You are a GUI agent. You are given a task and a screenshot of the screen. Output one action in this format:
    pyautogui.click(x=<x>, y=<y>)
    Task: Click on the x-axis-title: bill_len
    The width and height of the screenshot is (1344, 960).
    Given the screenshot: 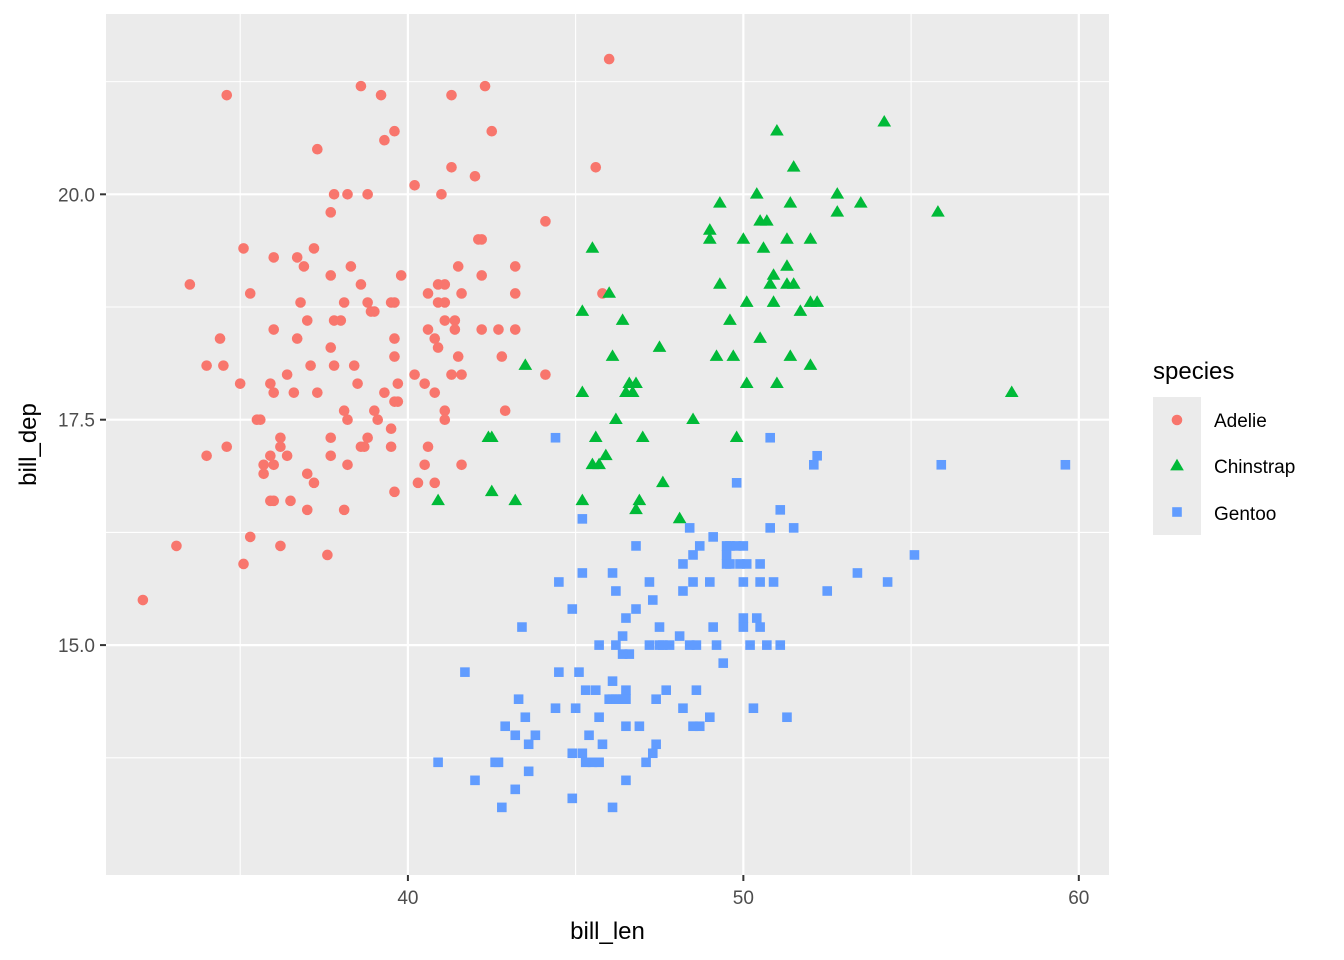 What is the action you would take?
    pyautogui.click(x=607, y=931)
    